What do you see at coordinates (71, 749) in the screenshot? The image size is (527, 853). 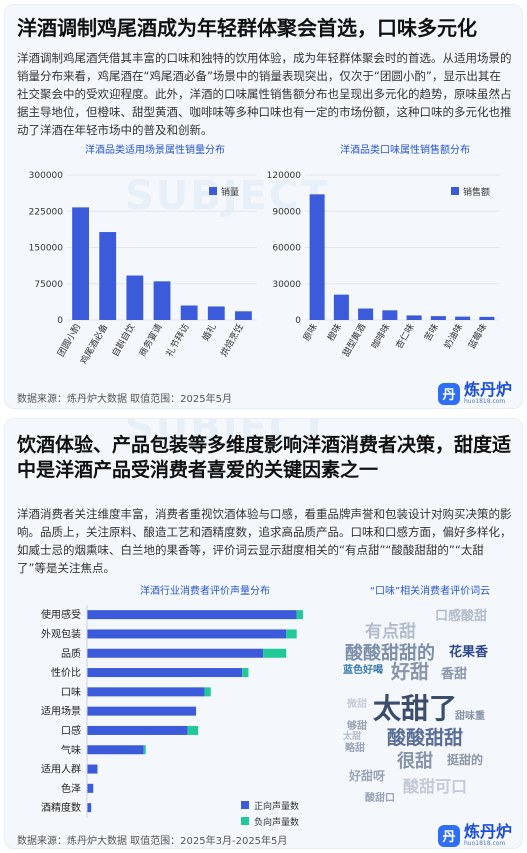 I see `y-tick-label: 气味` at bounding box center [71, 749].